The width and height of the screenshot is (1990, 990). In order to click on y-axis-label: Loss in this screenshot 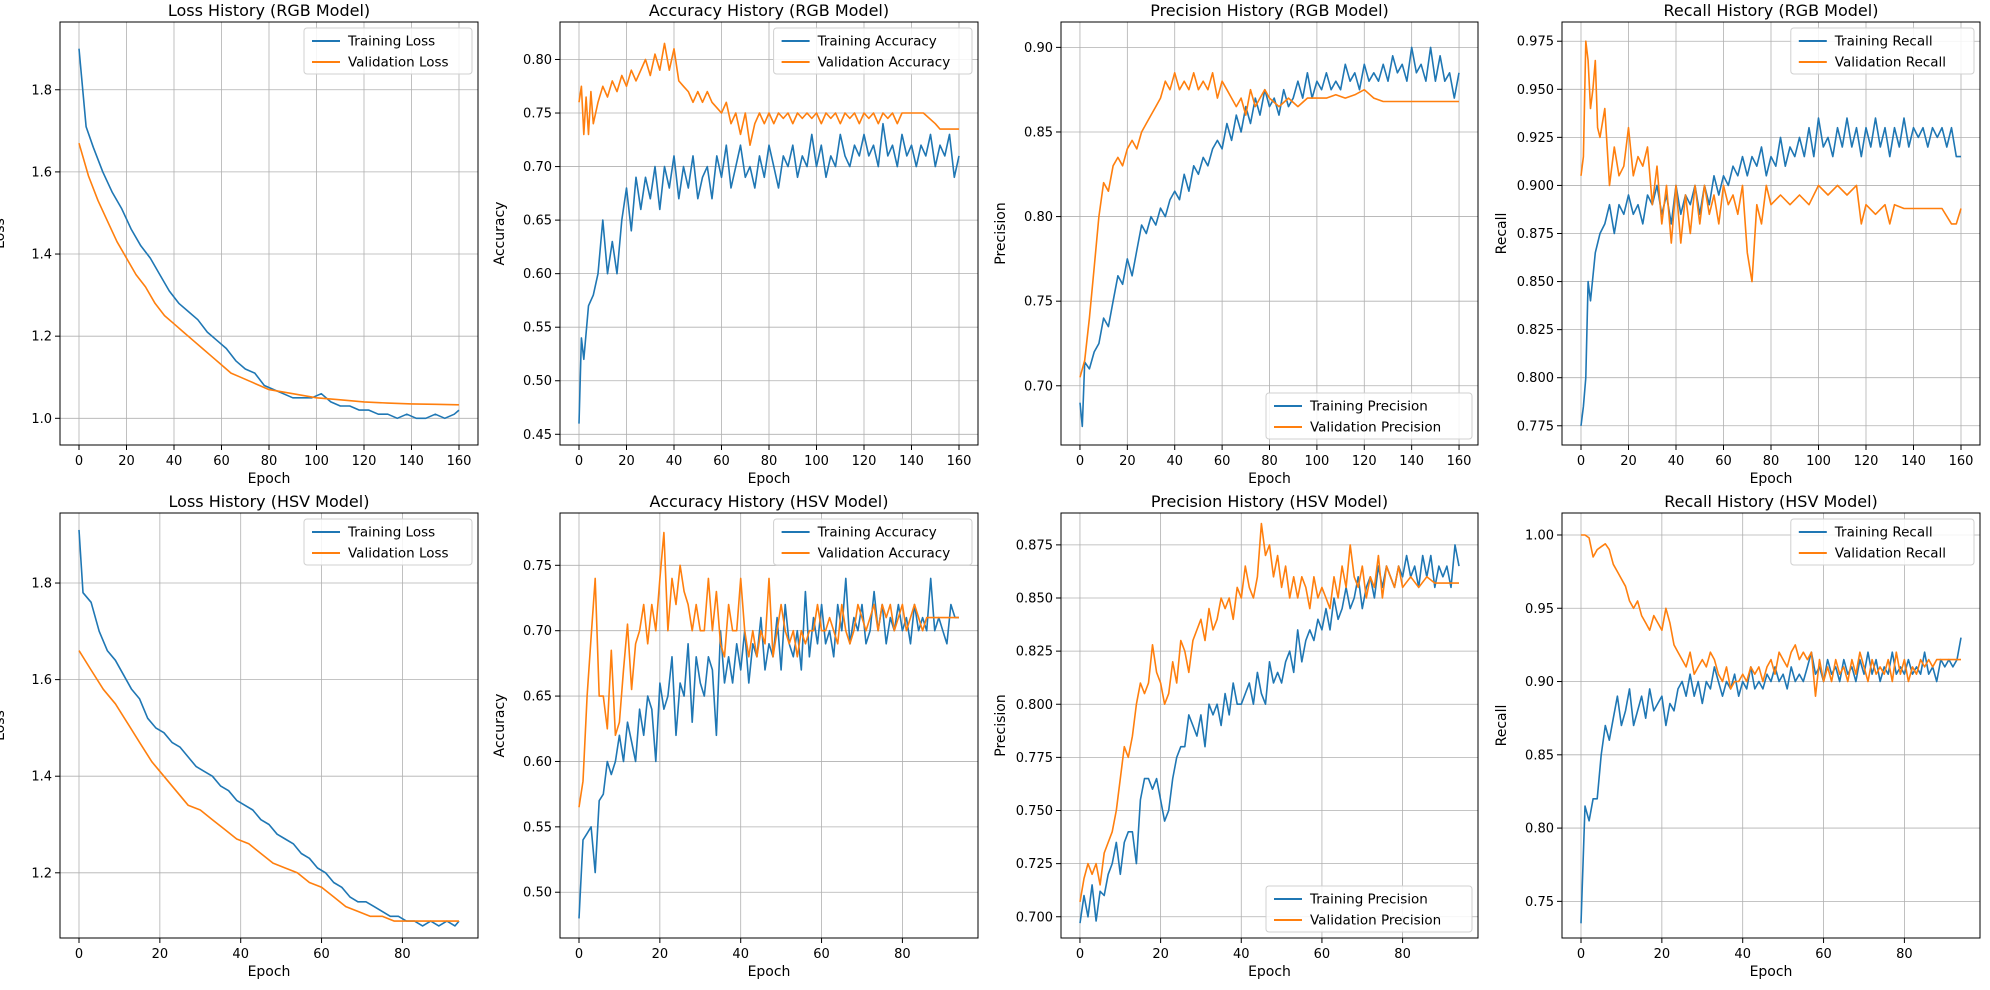, I will do `click(4, 725)`.